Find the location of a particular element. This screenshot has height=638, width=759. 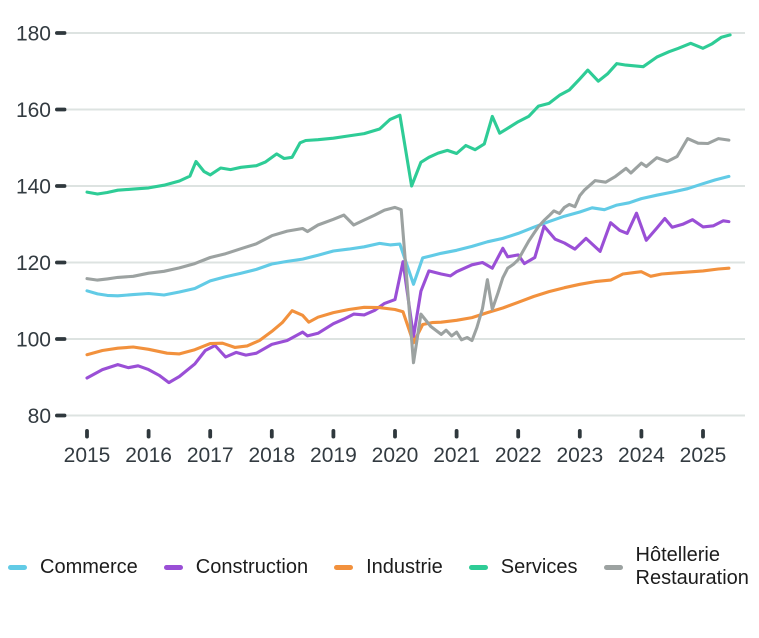

construction-swatch-icon is located at coordinates (173, 567).